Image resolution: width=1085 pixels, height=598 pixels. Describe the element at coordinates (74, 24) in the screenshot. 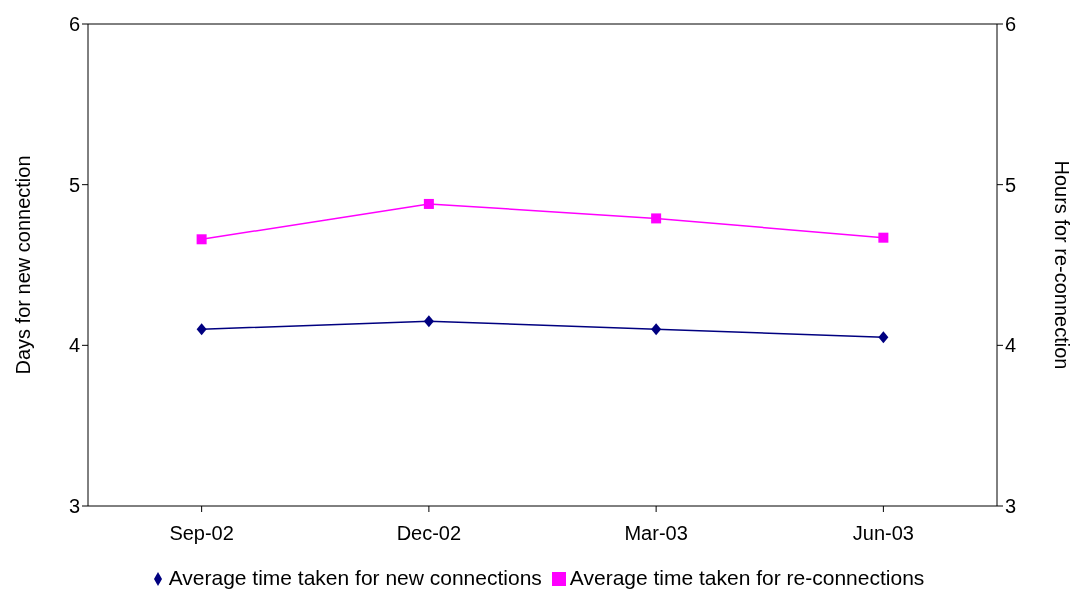

I see `y-tick-label: 6` at that location.